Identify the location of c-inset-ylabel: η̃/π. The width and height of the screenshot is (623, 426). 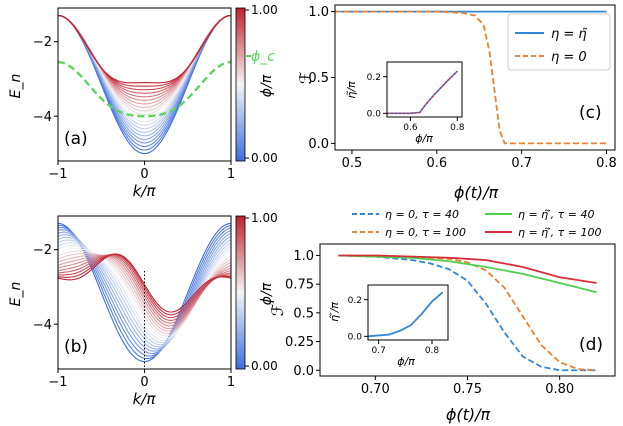
(351, 90).